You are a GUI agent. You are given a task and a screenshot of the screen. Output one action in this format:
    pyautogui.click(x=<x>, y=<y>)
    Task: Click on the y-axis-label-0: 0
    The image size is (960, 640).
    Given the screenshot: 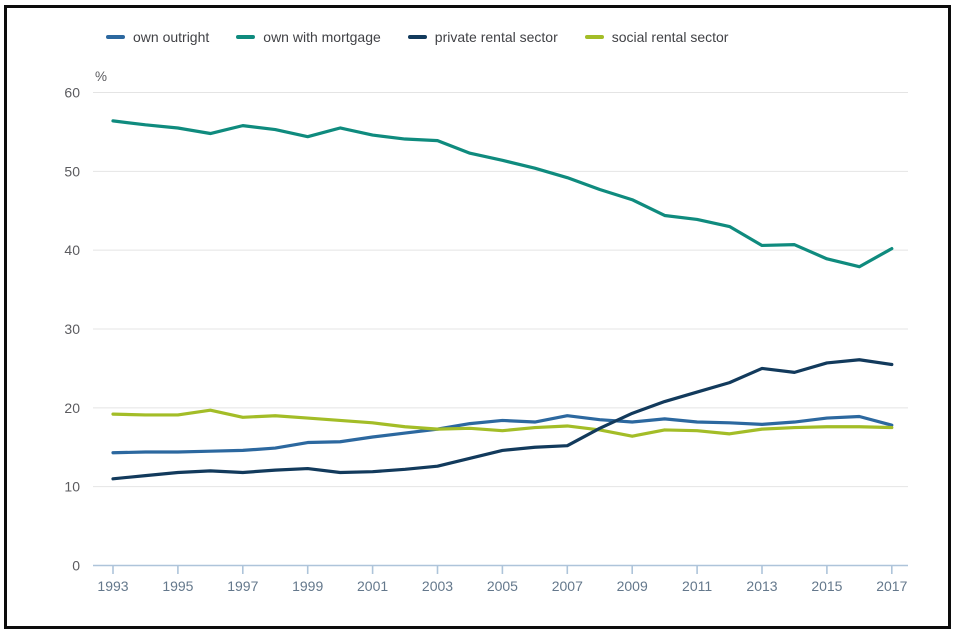 What is the action you would take?
    pyautogui.click(x=76, y=566)
    